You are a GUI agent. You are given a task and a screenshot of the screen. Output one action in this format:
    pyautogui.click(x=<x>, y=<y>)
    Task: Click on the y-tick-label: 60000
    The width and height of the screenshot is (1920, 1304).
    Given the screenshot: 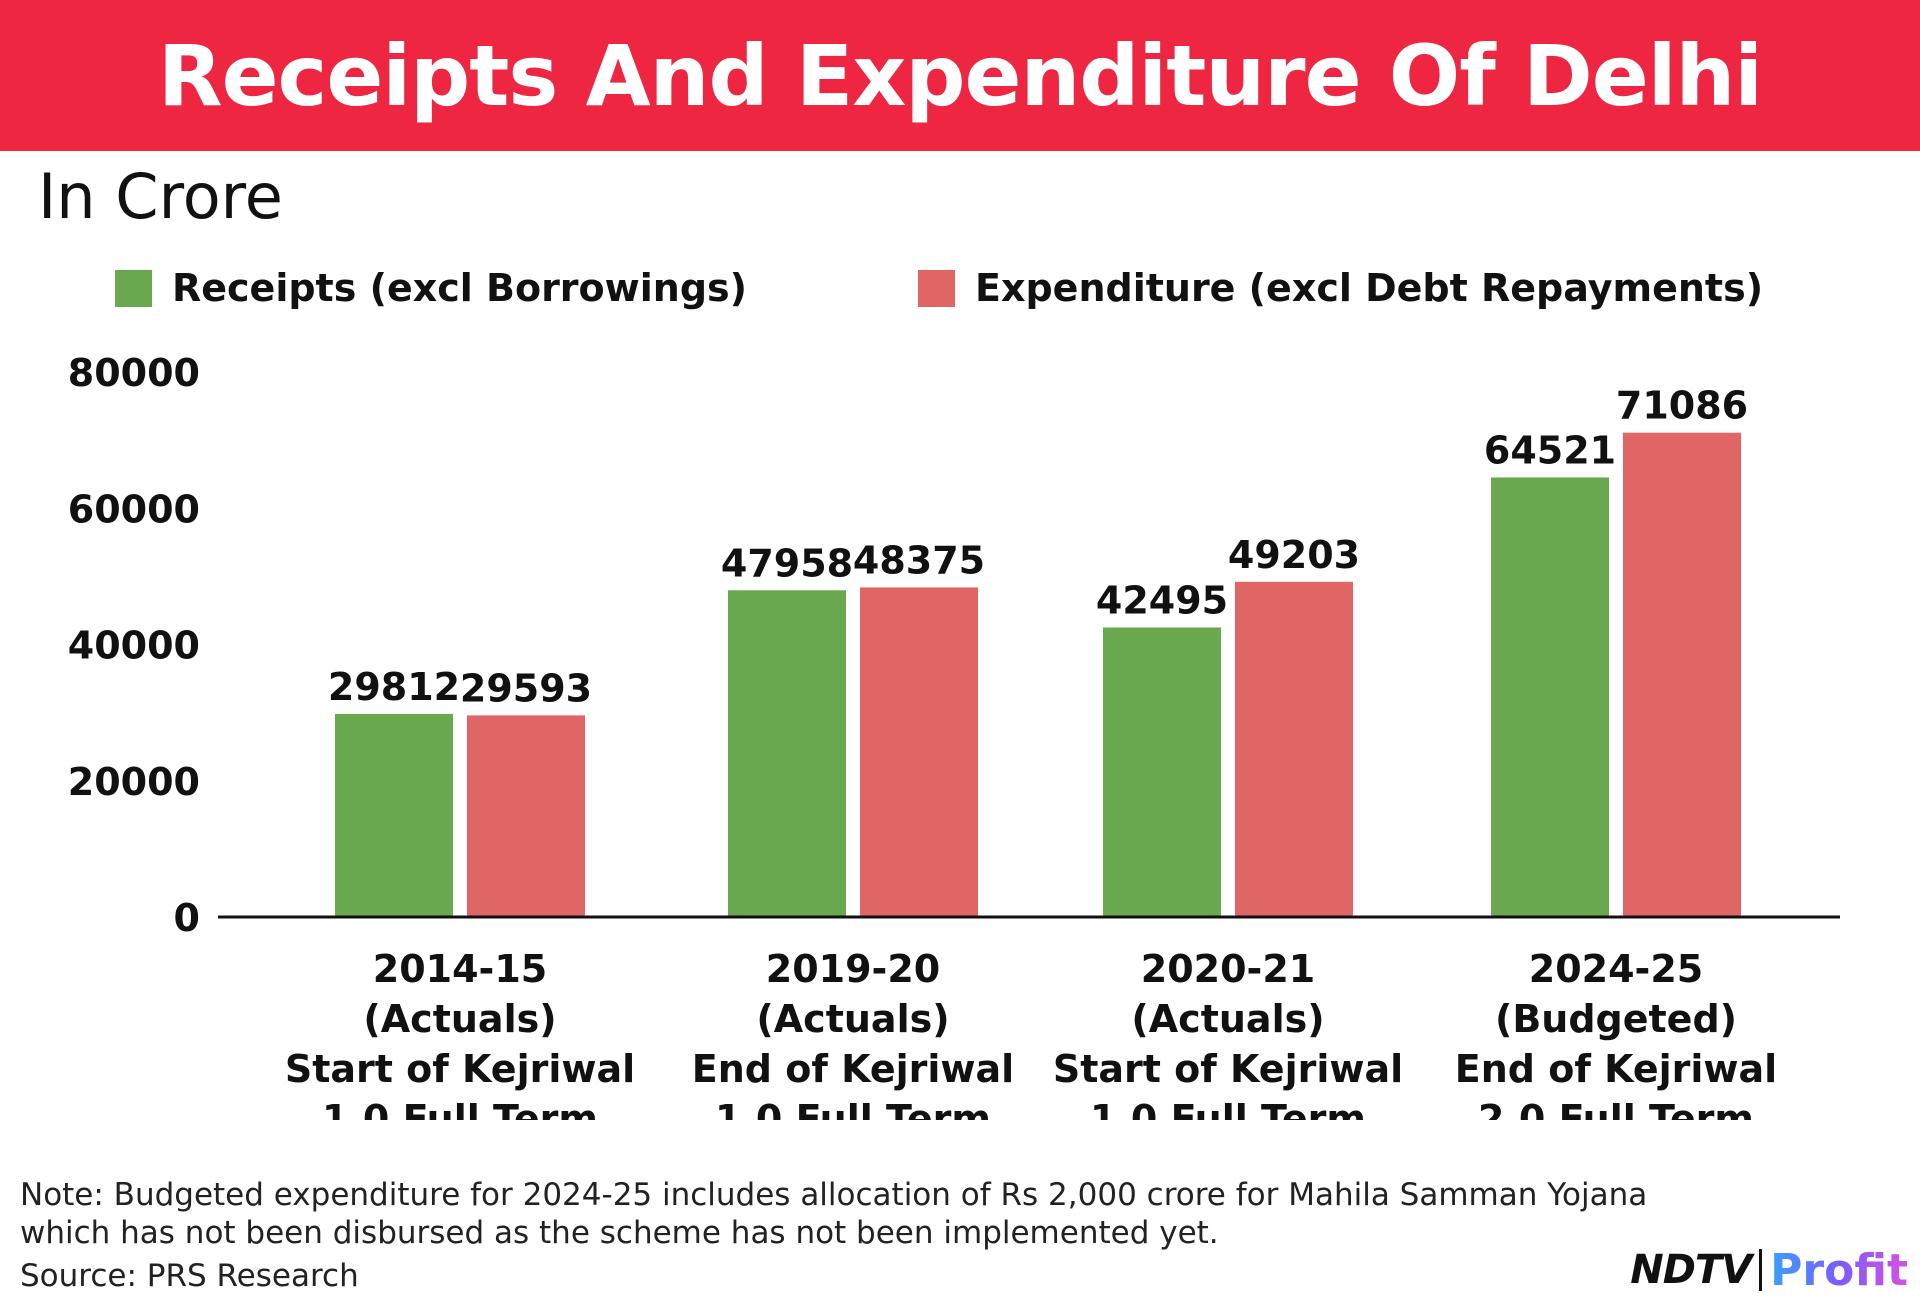 What is the action you would take?
    pyautogui.click(x=134, y=509)
    